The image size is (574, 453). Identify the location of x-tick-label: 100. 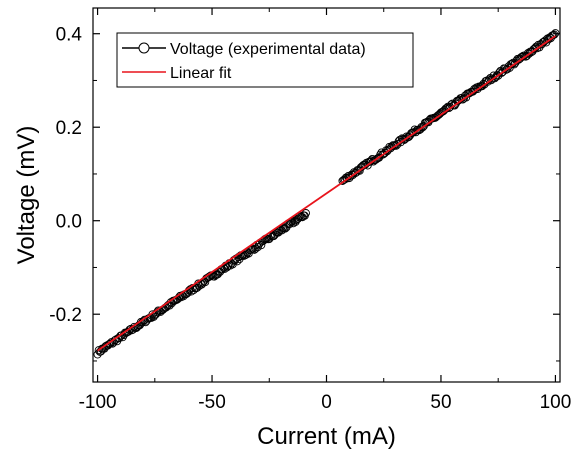
(556, 402).